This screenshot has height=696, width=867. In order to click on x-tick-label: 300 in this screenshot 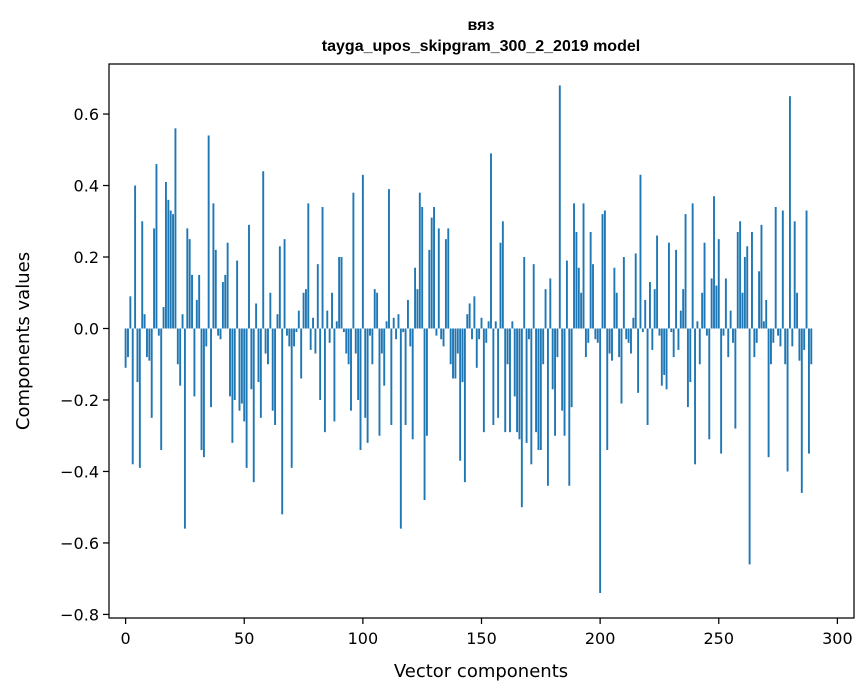, I will do `click(837, 638)`.